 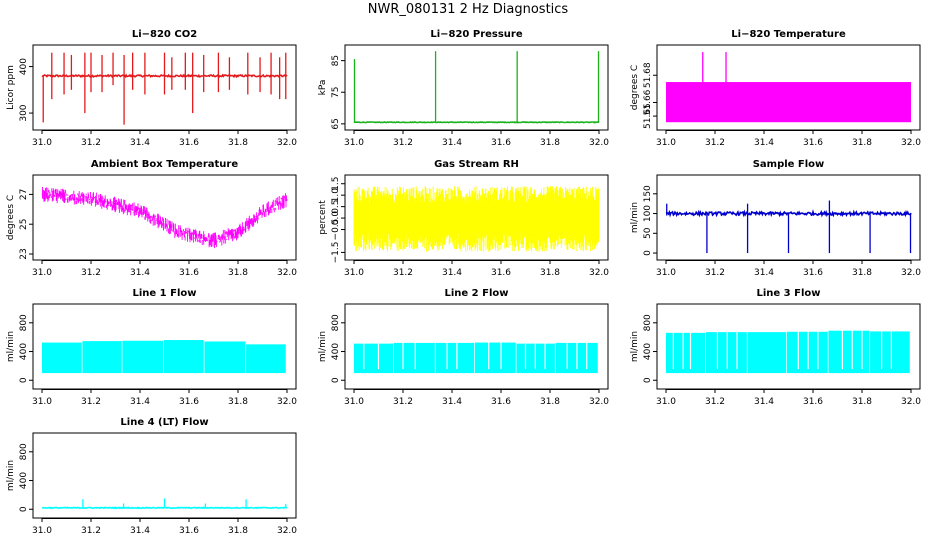 I want to click on chart-title: Li−820 CO2, so click(x=164, y=34).